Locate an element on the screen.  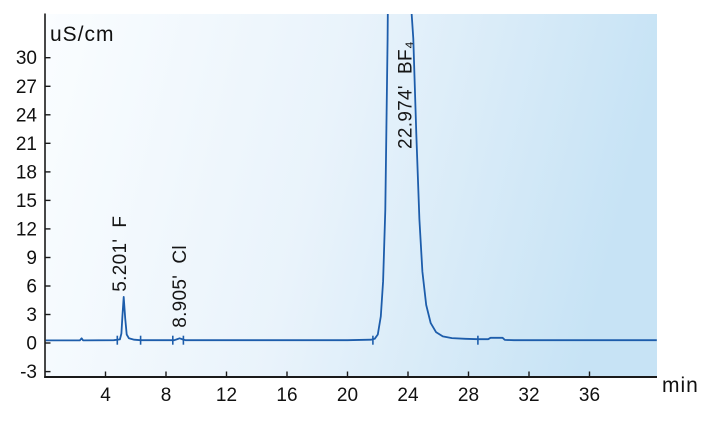
x-axis-unit-label: min is located at coordinates (680, 385).